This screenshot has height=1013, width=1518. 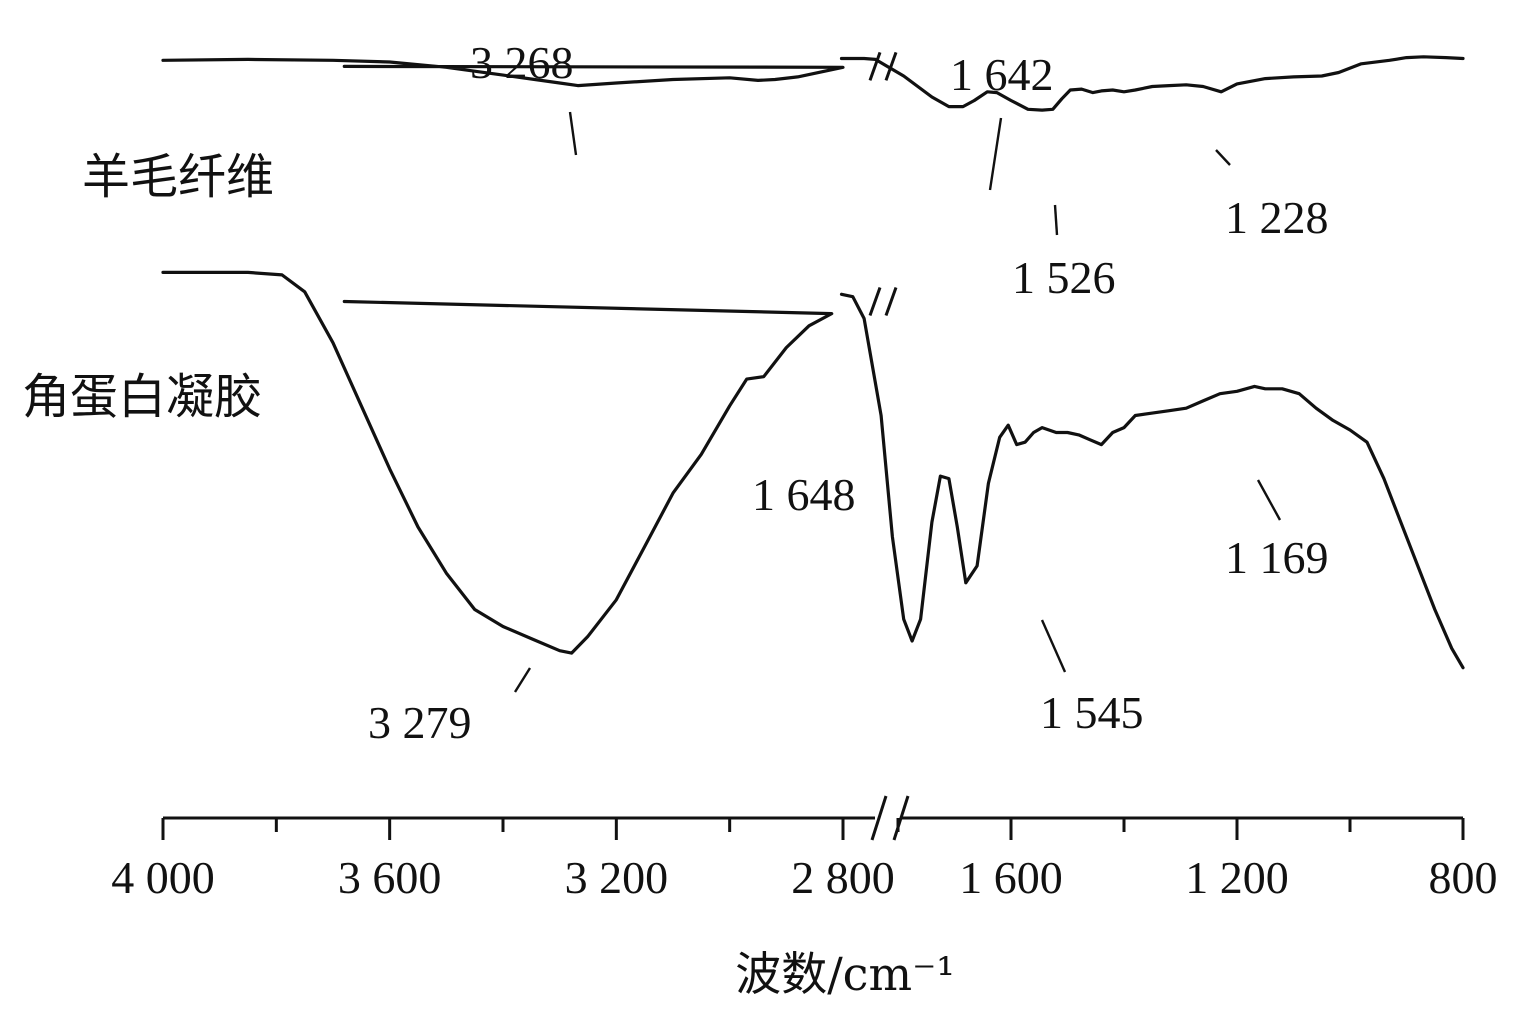 What do you see at coordinates (1277, 217) in the screenshot?
I see `peak-label-1228: 1 228` at bounding box center [1277, 217].